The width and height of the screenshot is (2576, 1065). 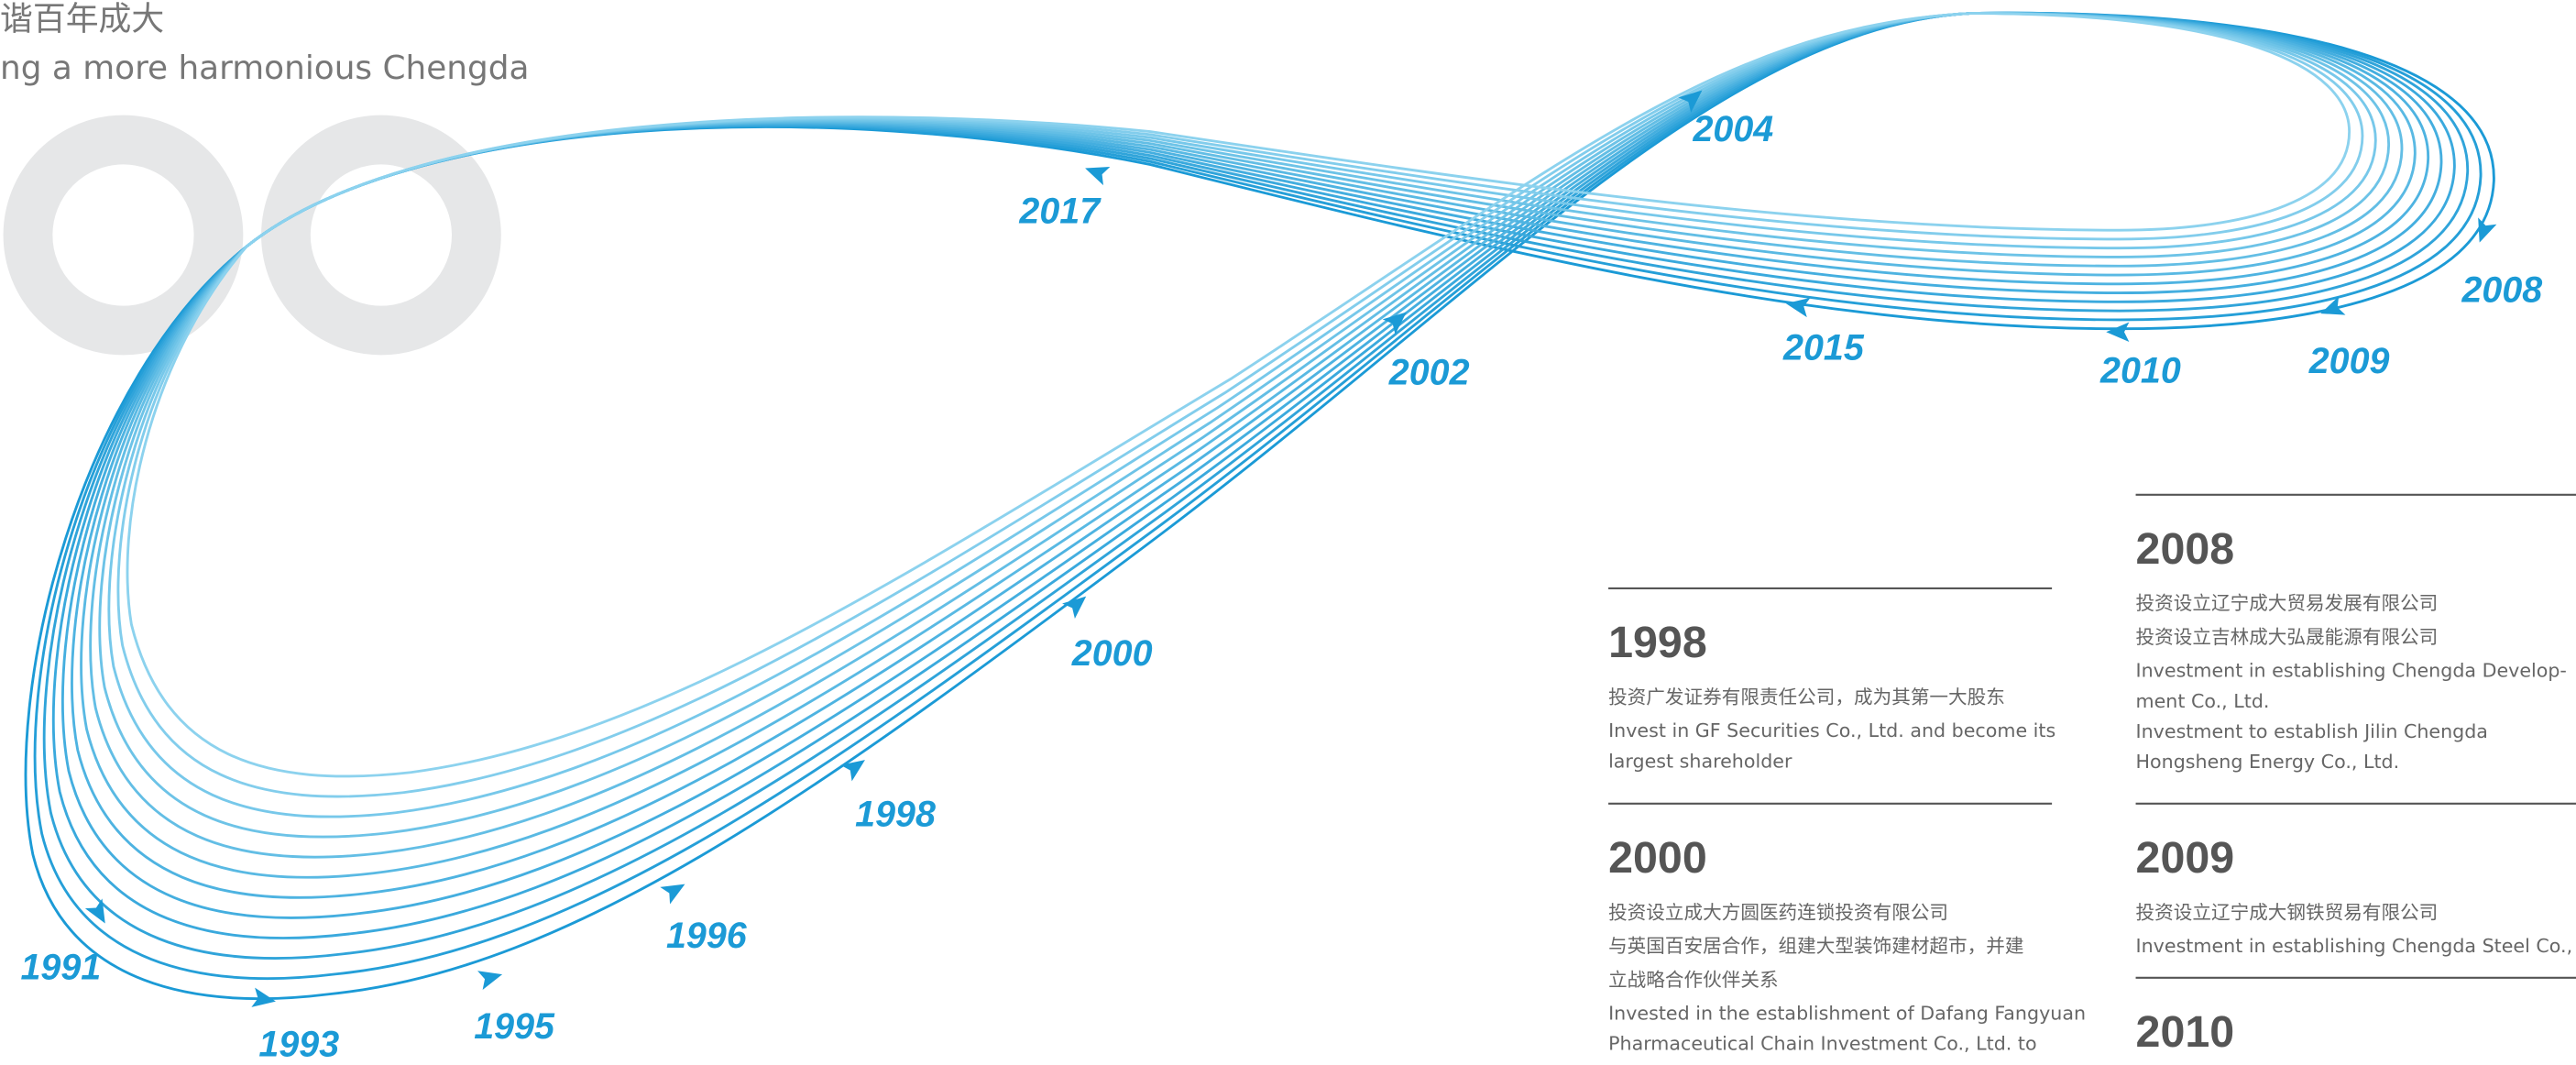 I want to click on entry-line: Hongsheng Energy Co., Ltd., so click(x=2268, y=762).